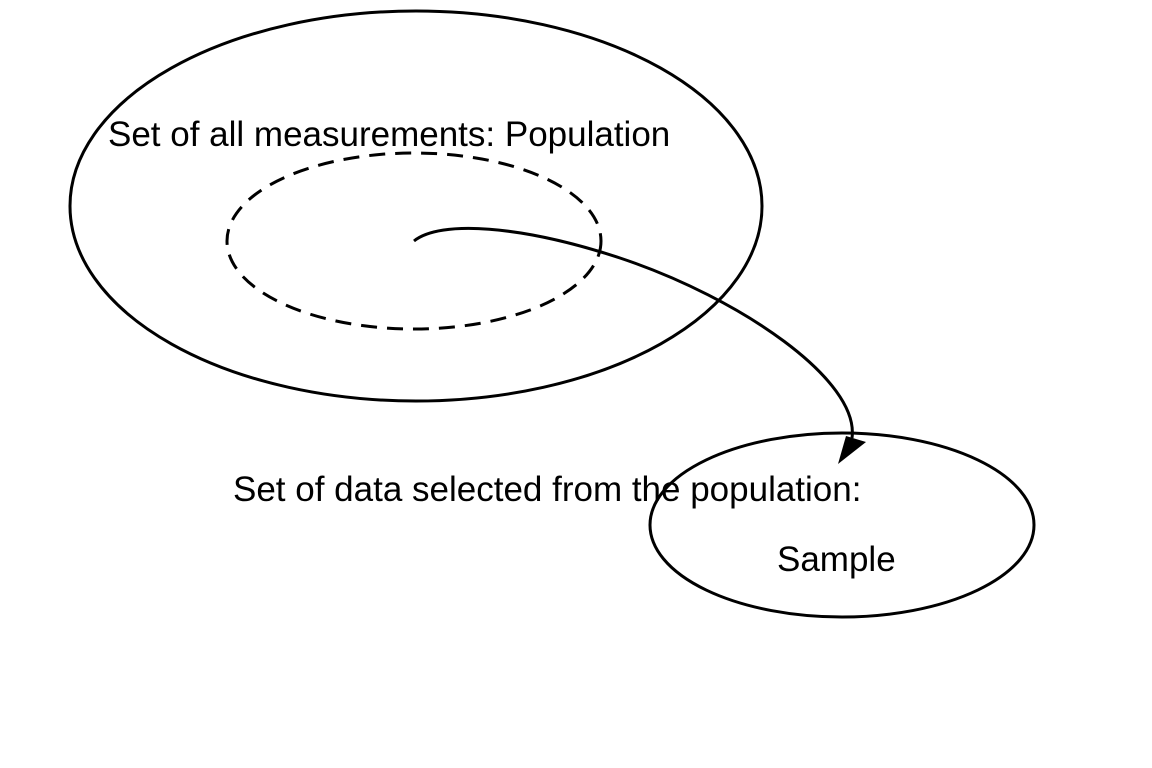 Image resolution: width=1152 pixels, height=768 pixels. I want to click on sample-ellipse, so click(842, 525).